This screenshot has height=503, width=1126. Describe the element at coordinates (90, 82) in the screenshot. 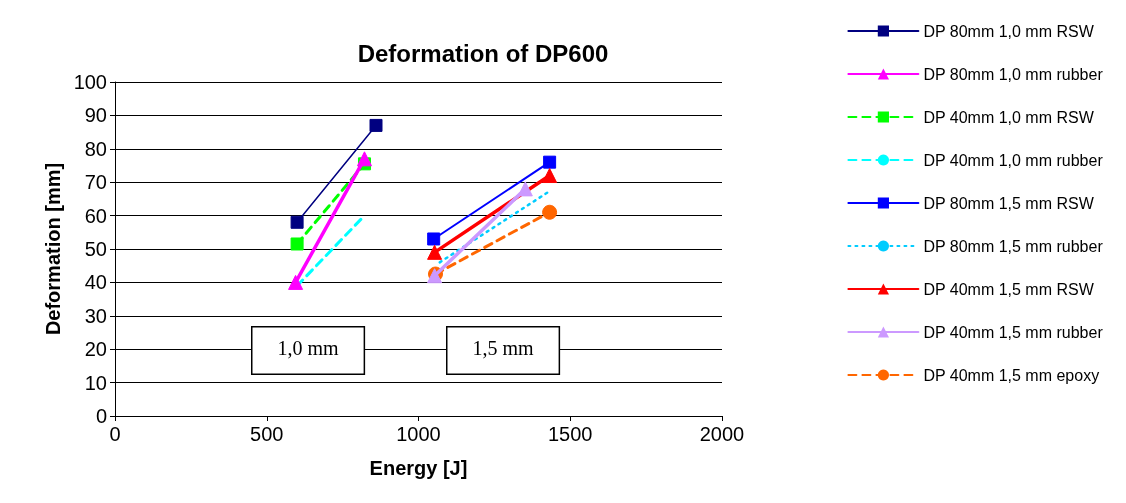

I see `y-tick-label: 100` at that location.